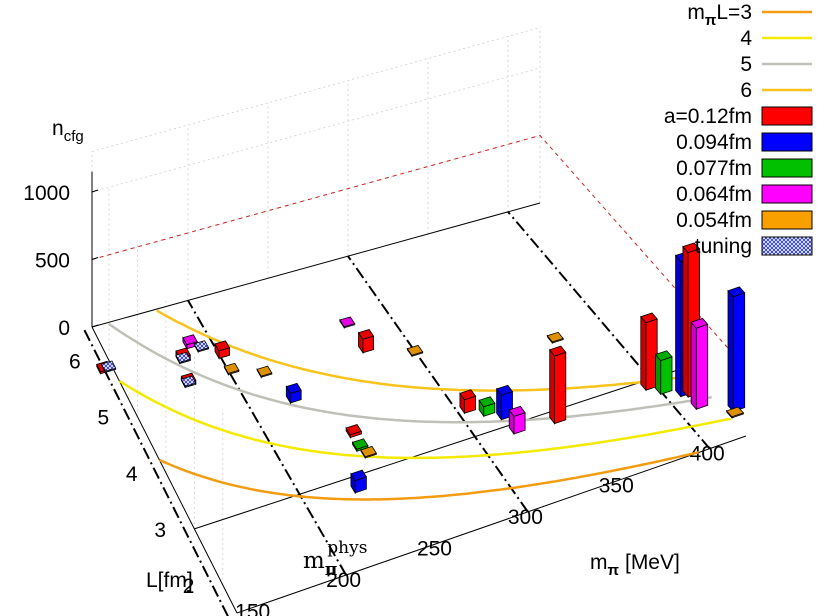 The width and height of the screenshot is (817, 616). What do you see at coordinates (316, 89) in the screenshot?
I see `wall-edge-top` at bounding box center [316, 89].